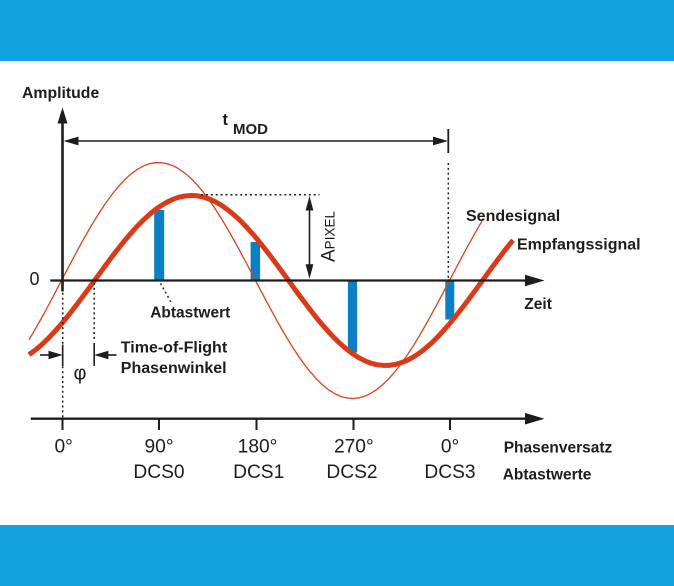  Describe the element at coordinates (226, 120) in the screenshot. I see `svg-text: t` at that location.